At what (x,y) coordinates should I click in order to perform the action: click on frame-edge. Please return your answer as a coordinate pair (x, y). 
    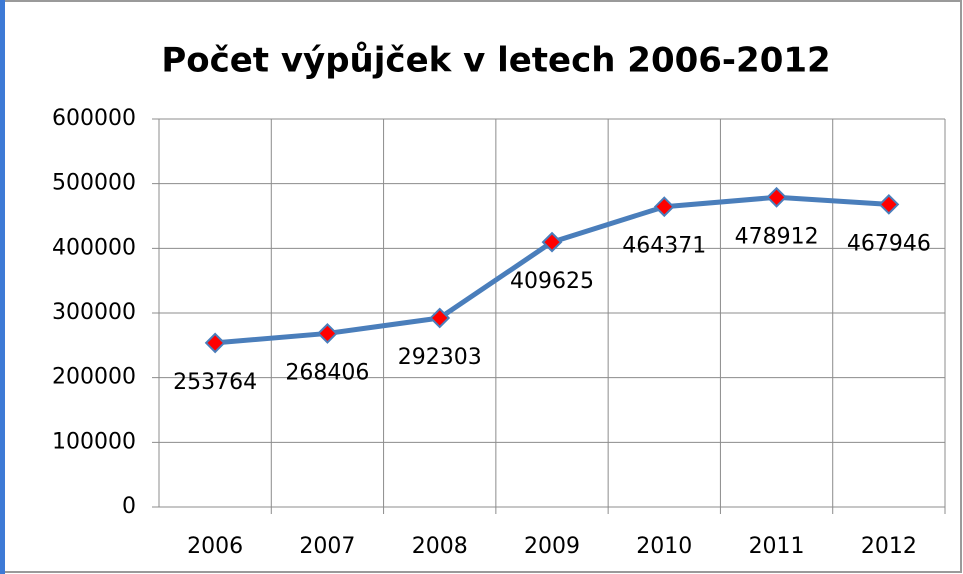
    Looking at the image, I should click on (2, 287).